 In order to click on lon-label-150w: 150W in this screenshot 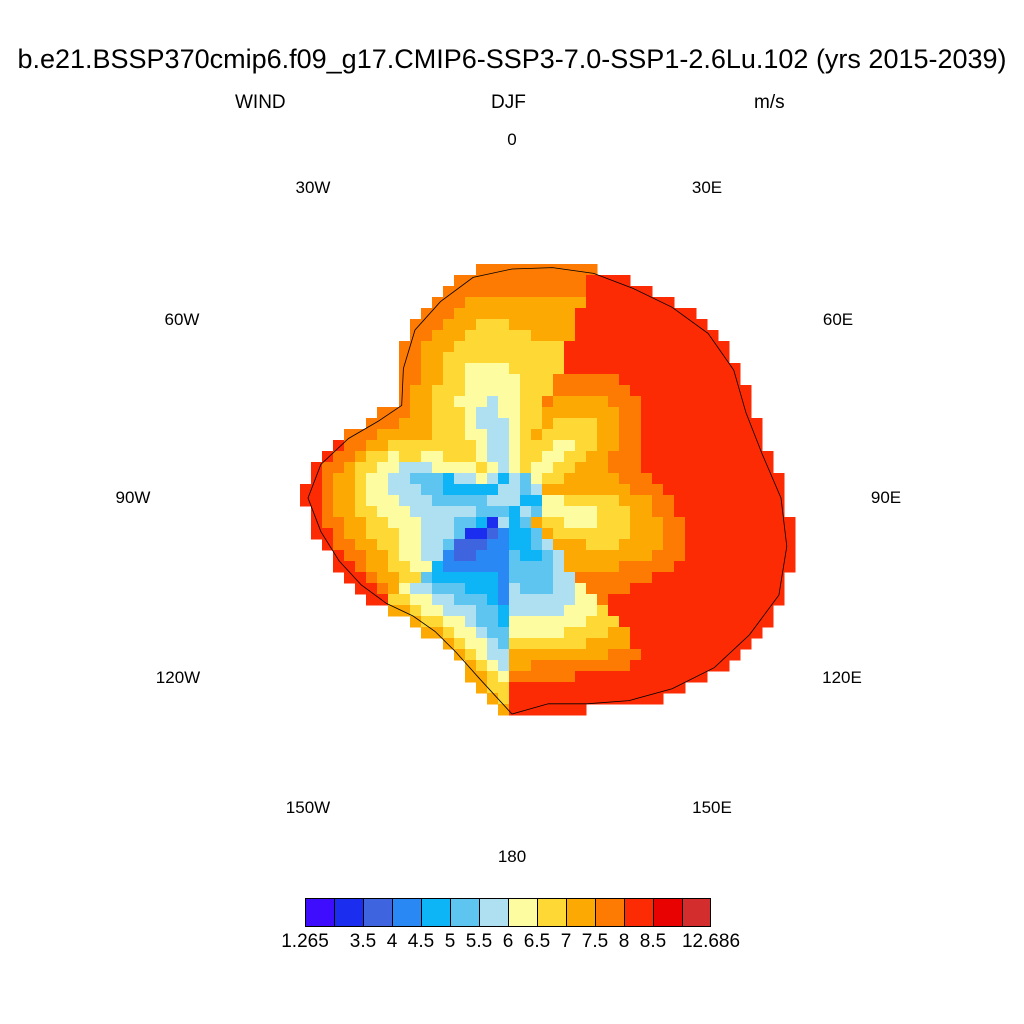, I will do `click(308, 807)`.